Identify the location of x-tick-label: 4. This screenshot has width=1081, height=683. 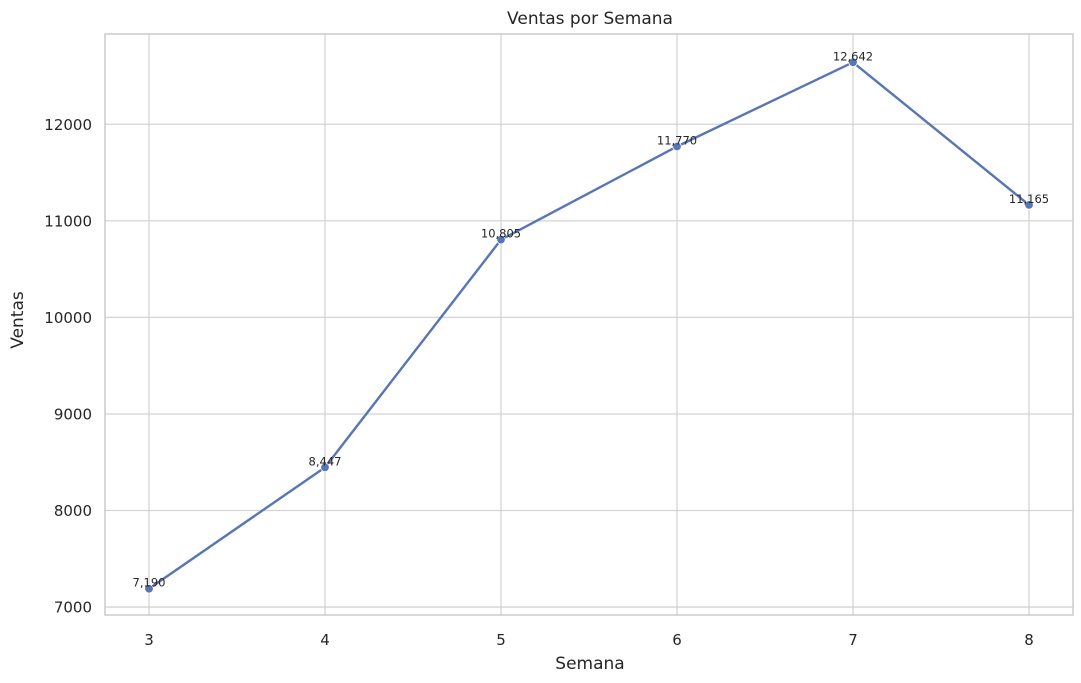
(325, 640).